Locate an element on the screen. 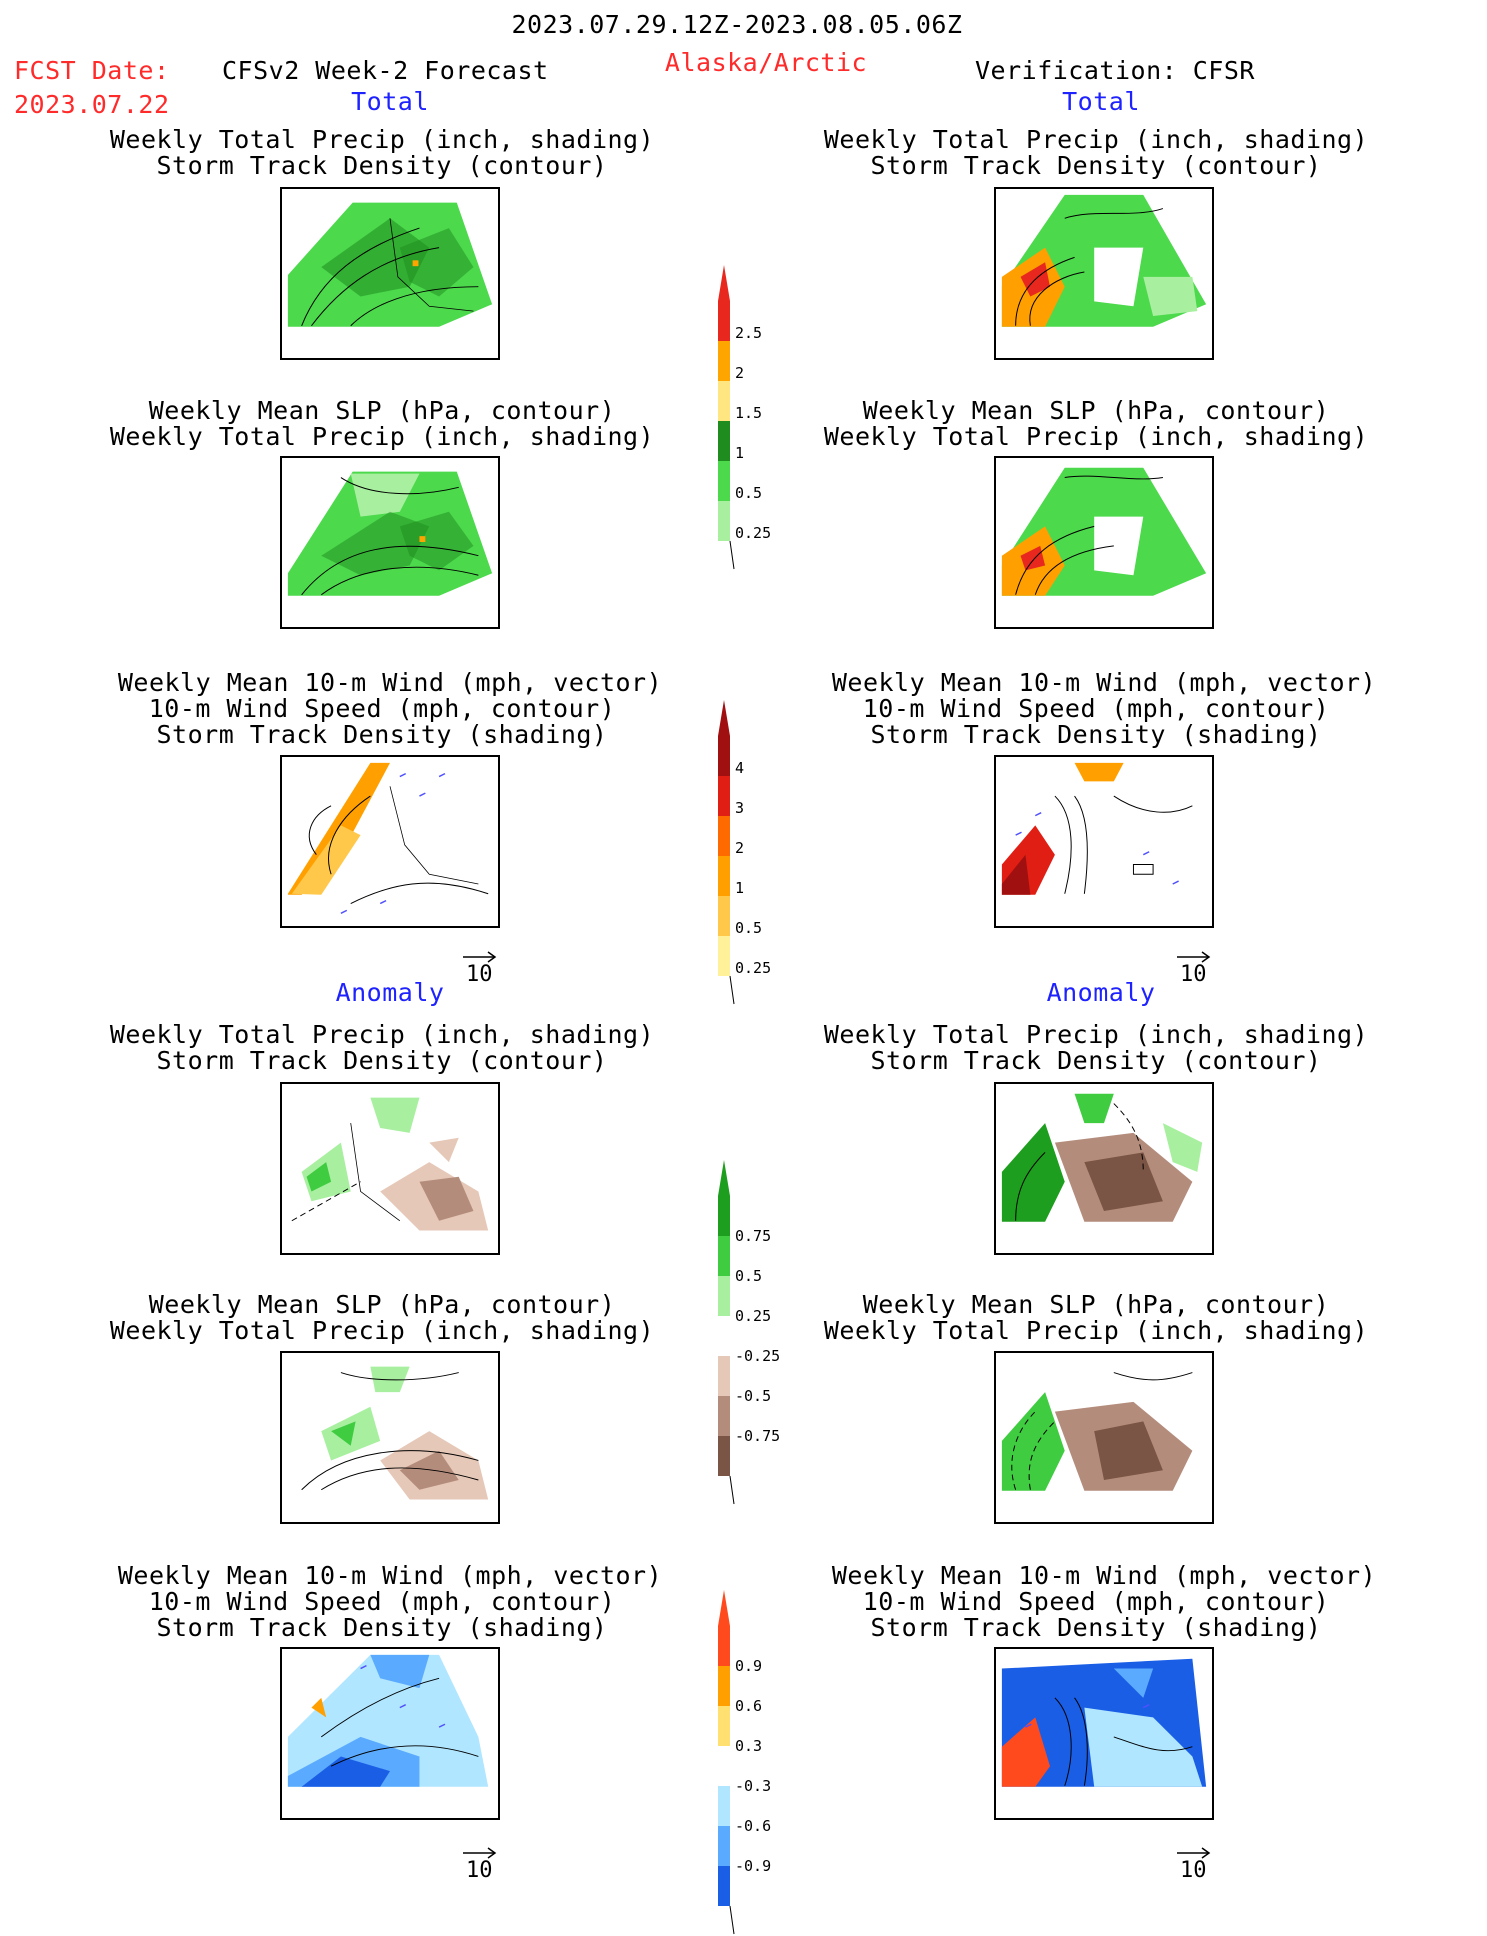  model-title: CFSv2 Week-2 Forecast is located at coordinates (385, 70).